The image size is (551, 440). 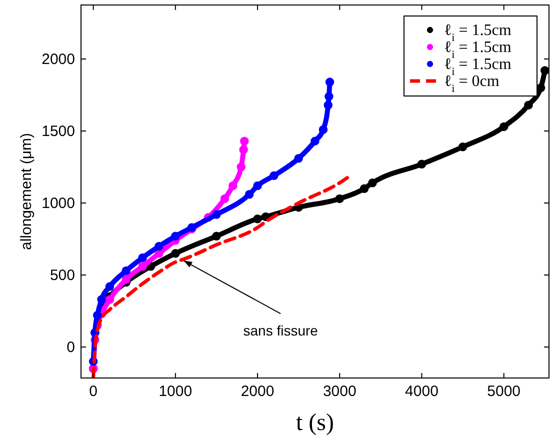 I want to click on y-tick-label: 500, so click(x=62, y=275).